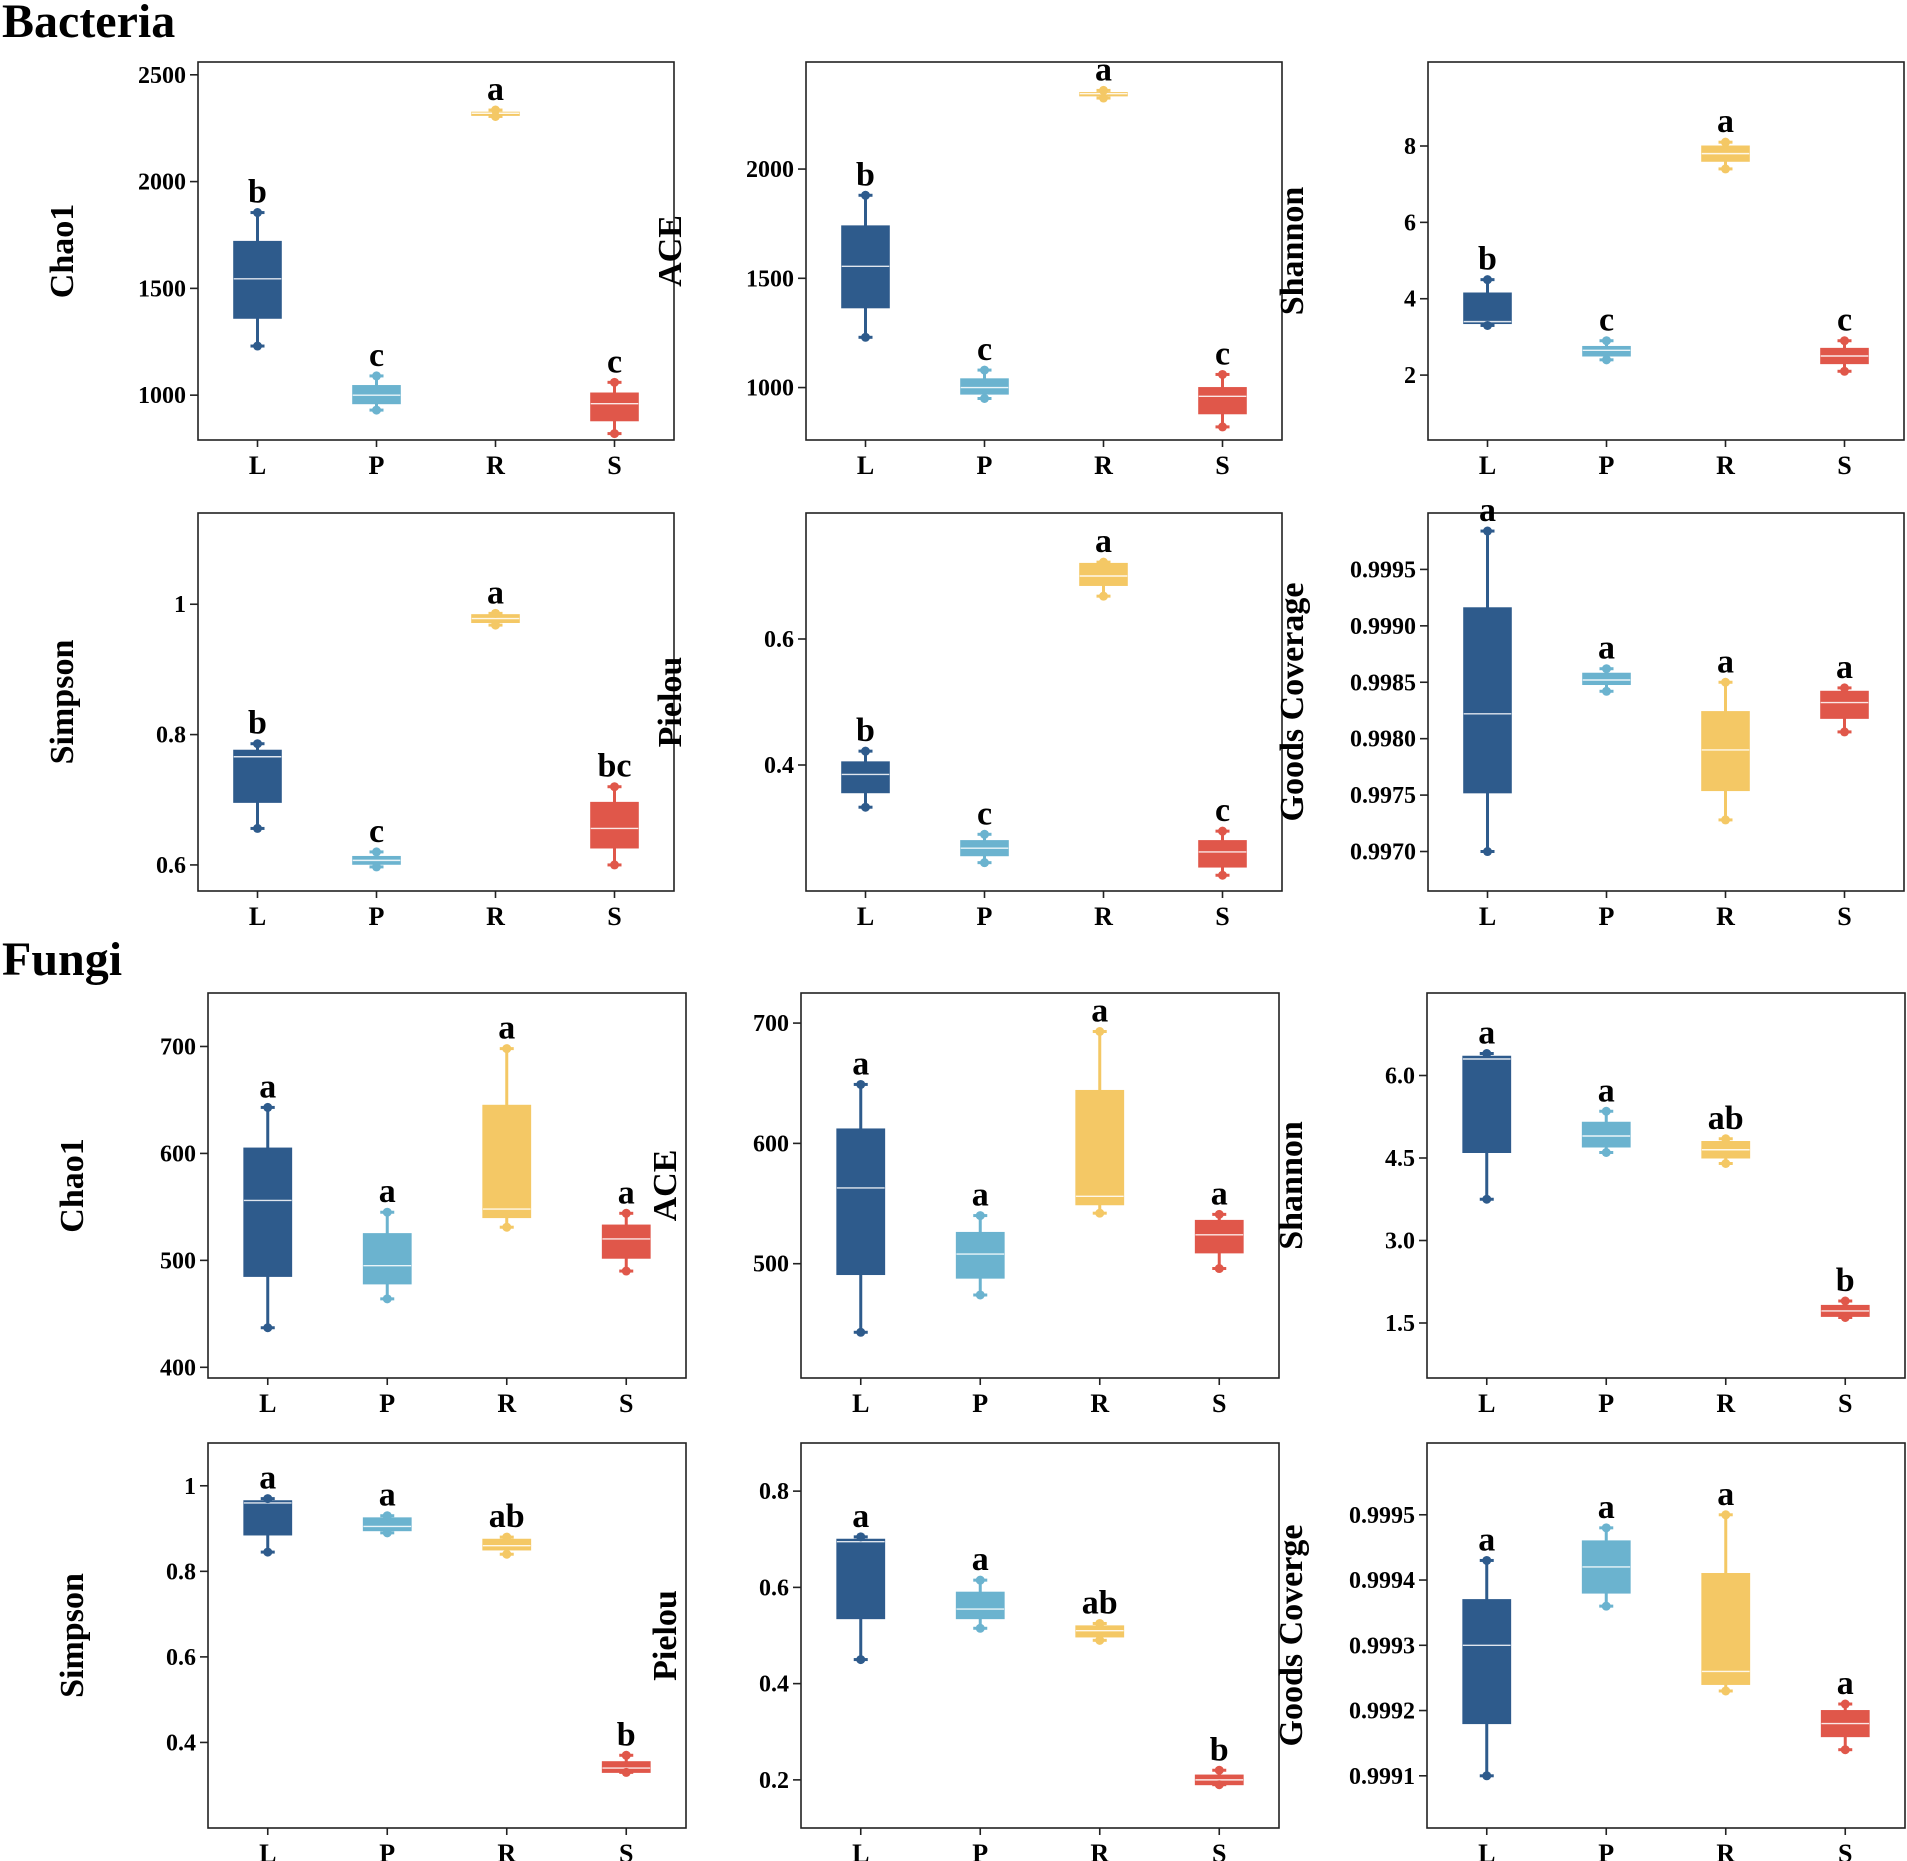 The image size is (1907, 1861). I want to click on y-tick-label: 0.9995, so click(1382, 1516).